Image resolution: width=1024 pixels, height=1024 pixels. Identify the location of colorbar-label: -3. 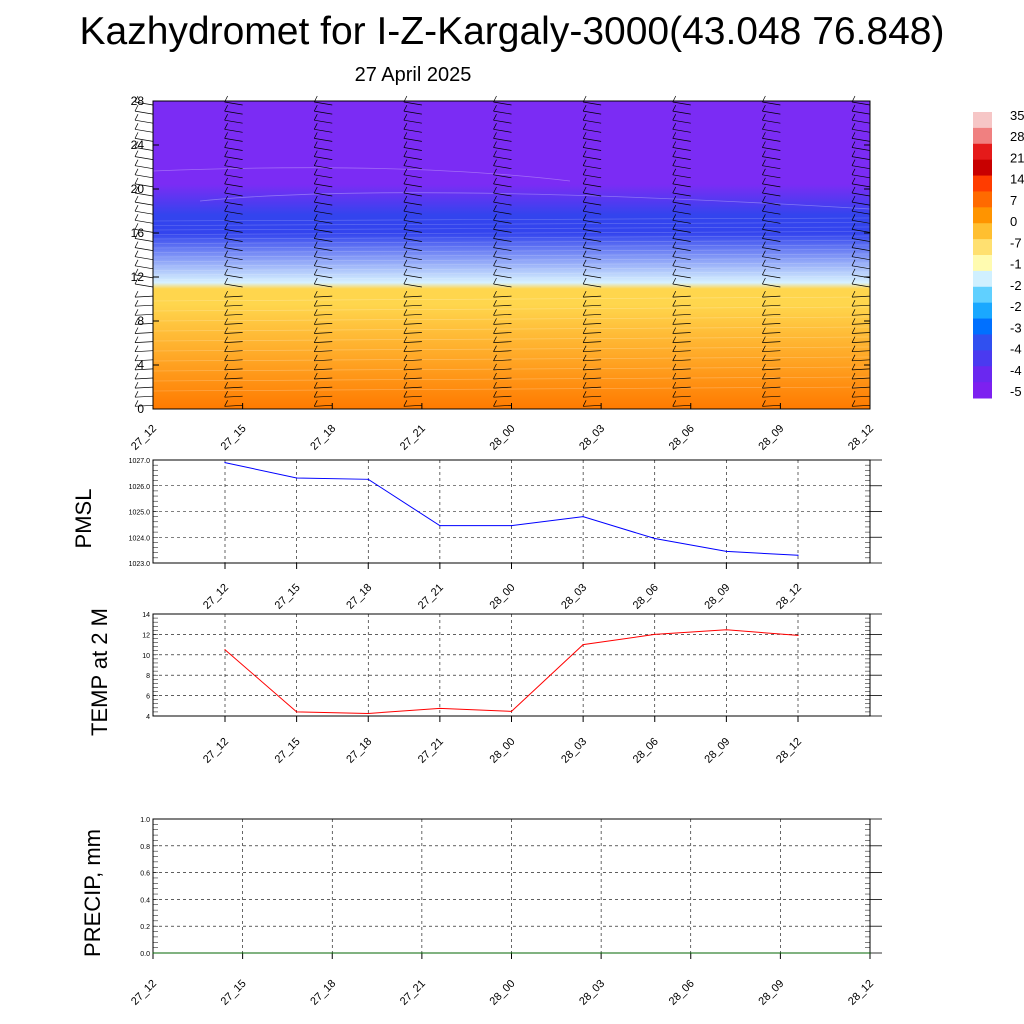
(1016, 327).